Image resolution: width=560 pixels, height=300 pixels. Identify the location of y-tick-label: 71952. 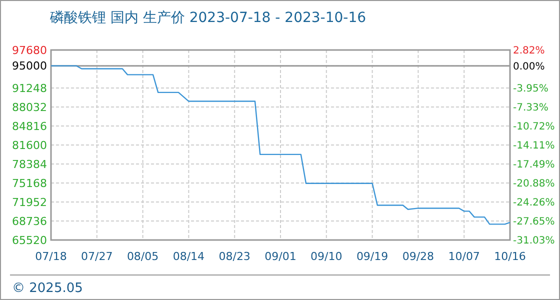
(29, 202).